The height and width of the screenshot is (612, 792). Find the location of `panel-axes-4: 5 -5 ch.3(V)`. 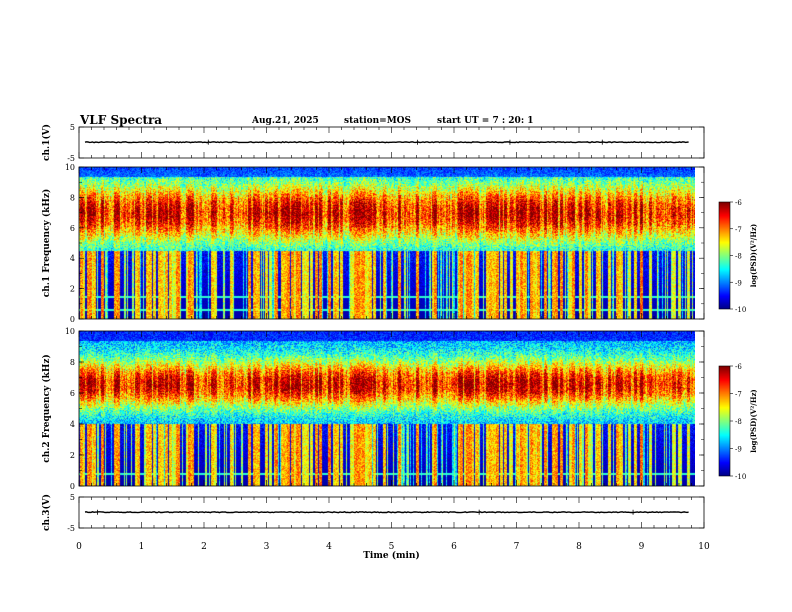

panel-axes-4: 5 -5 ch.3(V) is located at coordinates (373, 513).